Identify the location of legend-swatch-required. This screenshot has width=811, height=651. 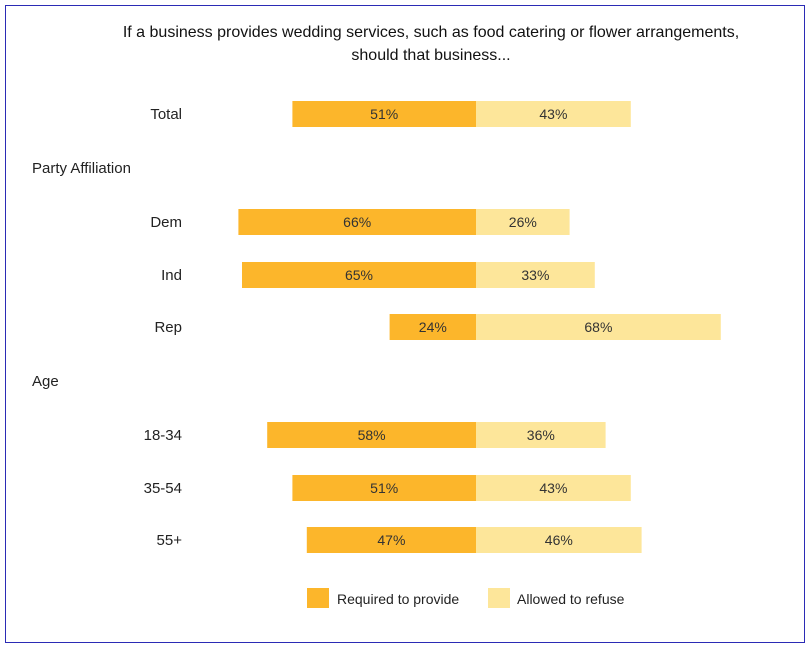
(318, 598).